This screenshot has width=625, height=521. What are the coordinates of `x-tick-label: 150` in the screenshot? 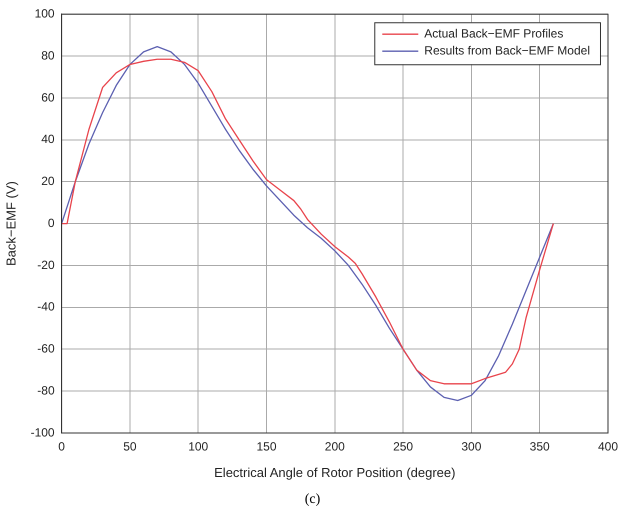 It's located at (266, 447).